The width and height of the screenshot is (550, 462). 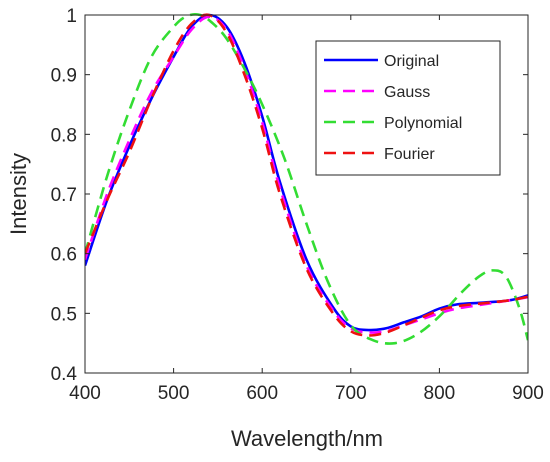 What do you see at coordinates (423, 123) in the screenshot?
I see `legend-label-polynomial: Polynomial` at bounding box center [423, 123].